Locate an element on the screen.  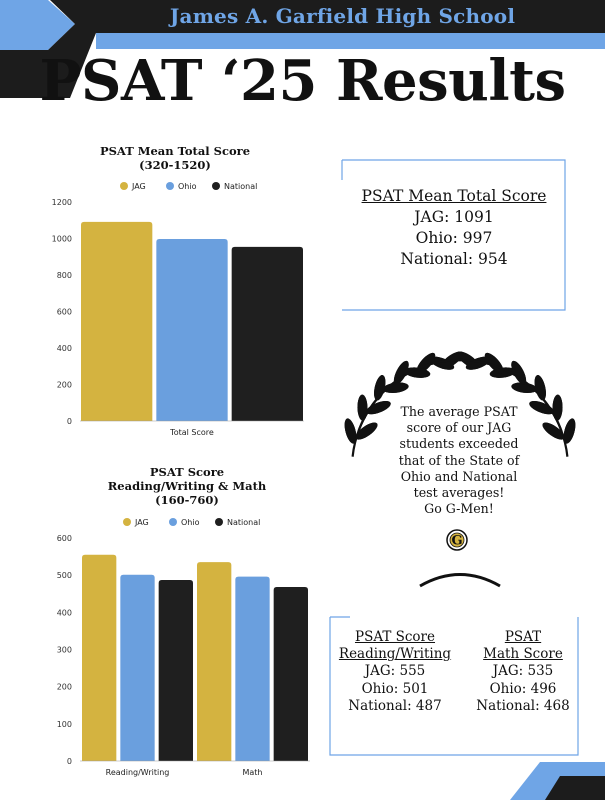
y-tick-label: 300 is located at coordinates (64, 650).